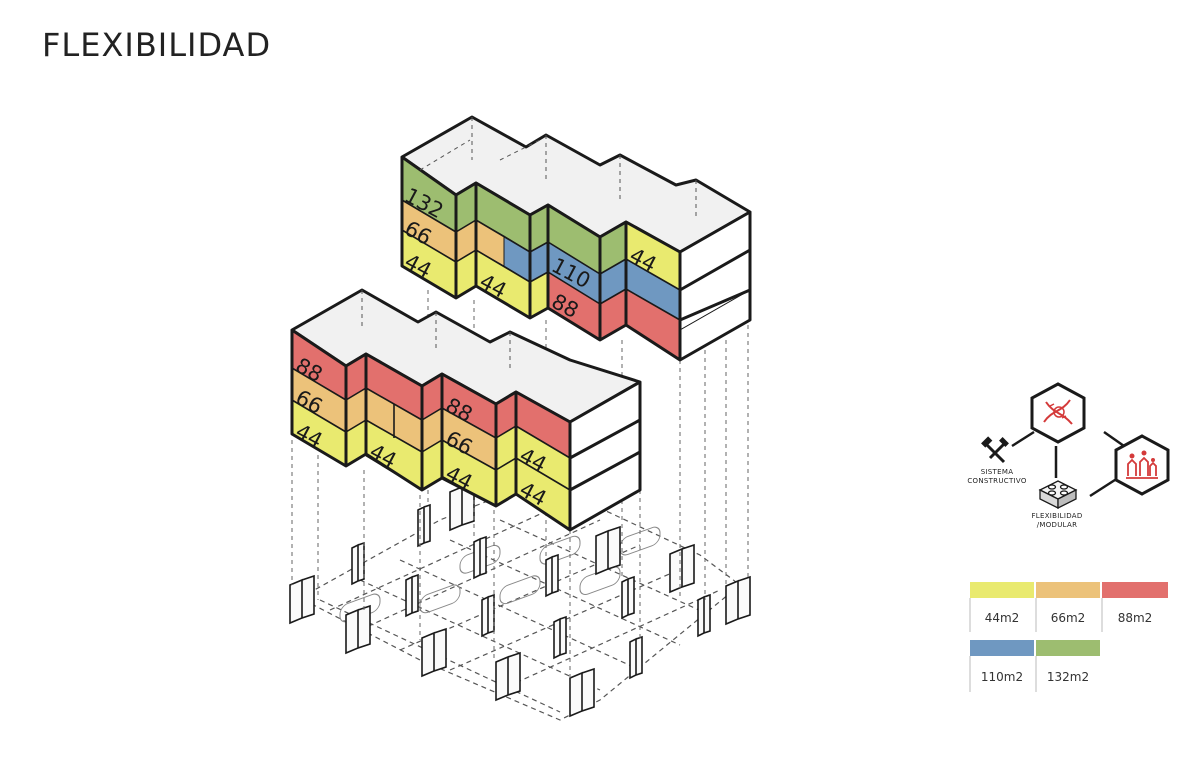  What do you see at coordinates (1068, 677) in the screenshot?
I see `legend-label-132: 132m2` at bounding box center [1068, 677].